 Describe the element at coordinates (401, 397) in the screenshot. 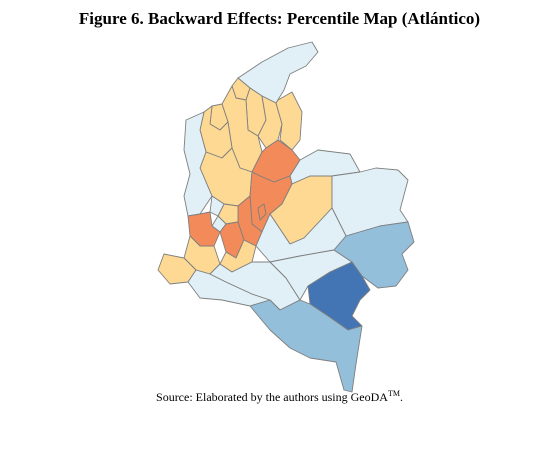

I see `source-suffix: .` at that location.